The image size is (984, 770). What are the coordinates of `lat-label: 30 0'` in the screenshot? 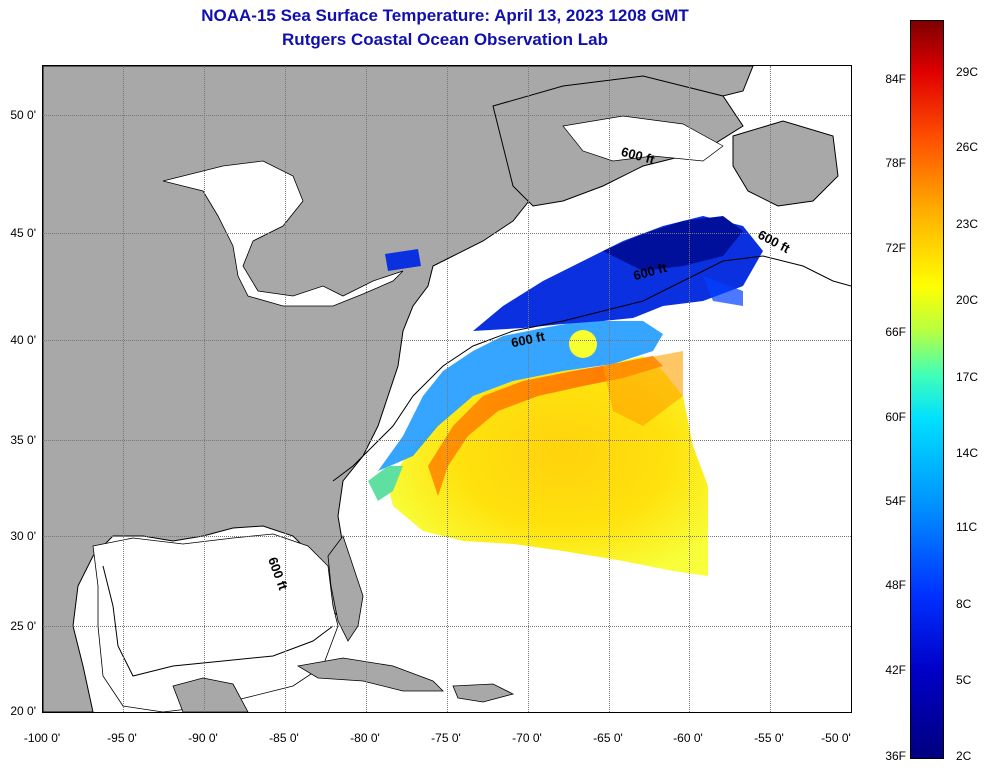 It's located at (23, 536).